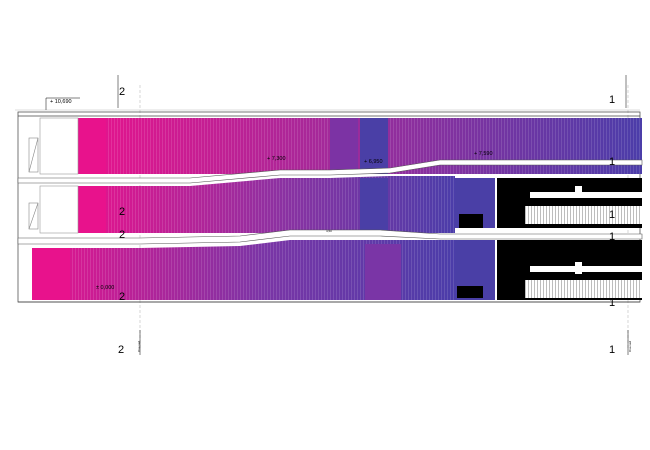 Image resolution: width=650 pixels, height=450 pixels. I want to click on axis-marker-right-top: 1, so click(618, 91).